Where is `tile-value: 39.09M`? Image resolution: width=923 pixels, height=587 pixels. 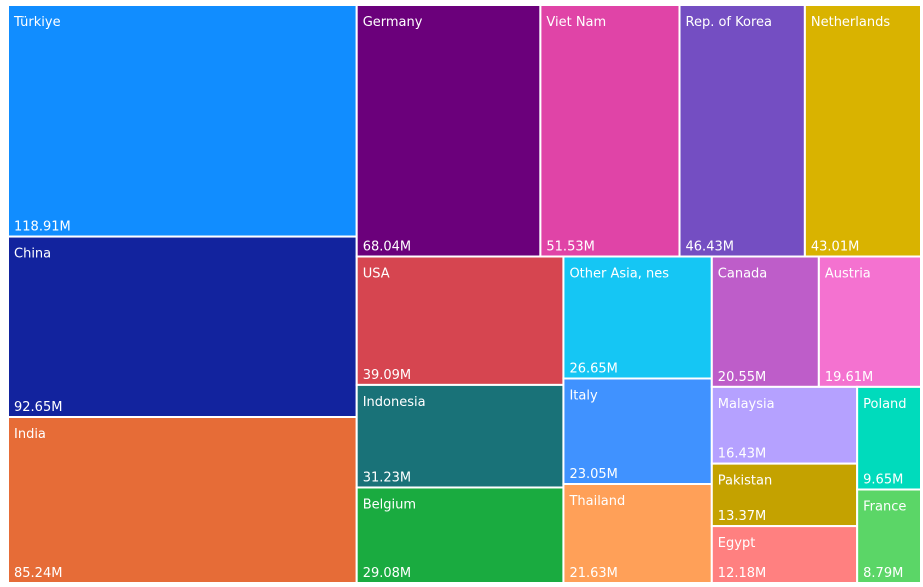
tile-value: 39.09M is located at coordinates (387, 375).